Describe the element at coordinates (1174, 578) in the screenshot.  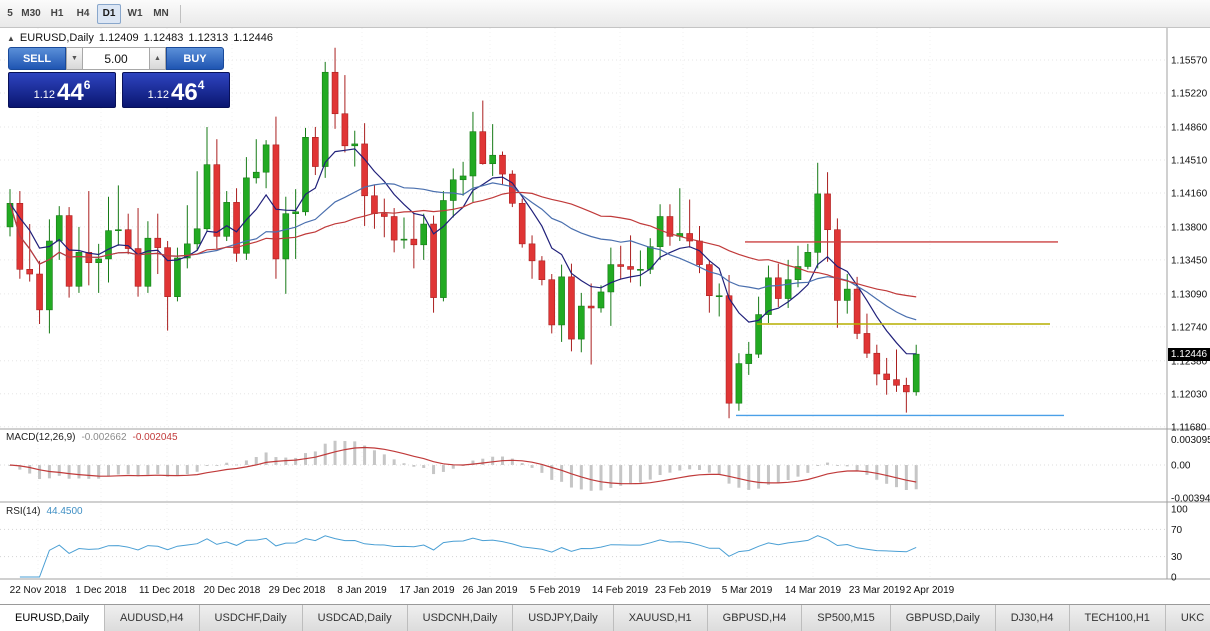
I see `svg-text: 0` at that location.